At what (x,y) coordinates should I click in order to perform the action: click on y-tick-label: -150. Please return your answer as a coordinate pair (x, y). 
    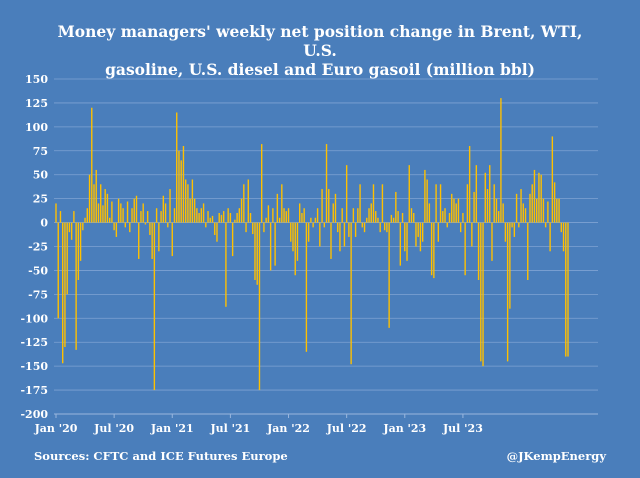
    Looking at the image, I should click on (34, 366).